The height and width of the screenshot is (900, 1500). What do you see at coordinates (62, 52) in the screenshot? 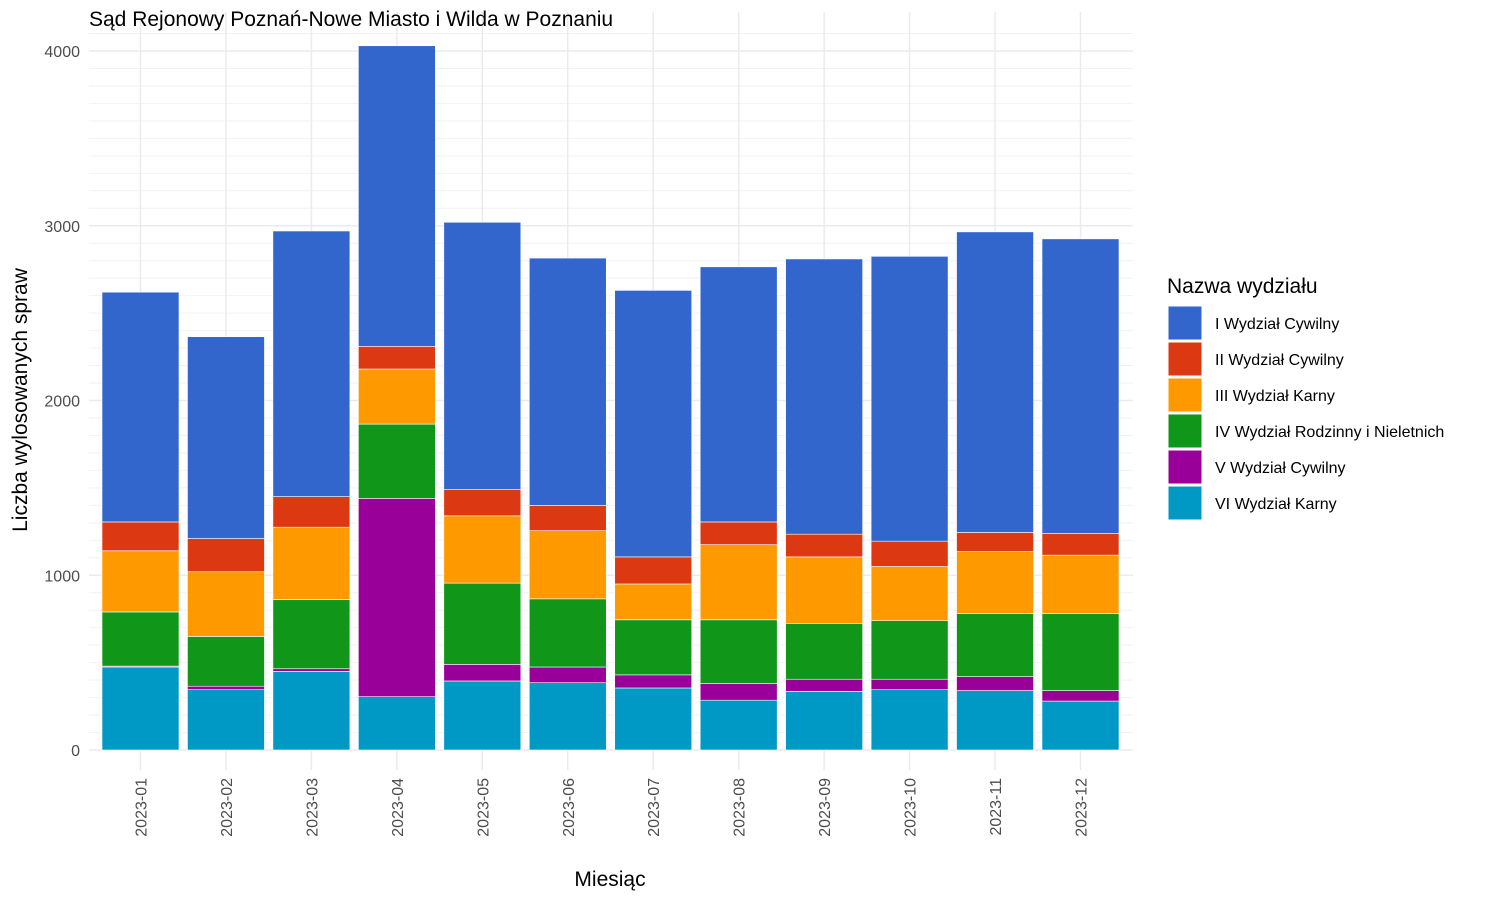
I see `y-tick-label: 4000` at bounding box center [62, 52].